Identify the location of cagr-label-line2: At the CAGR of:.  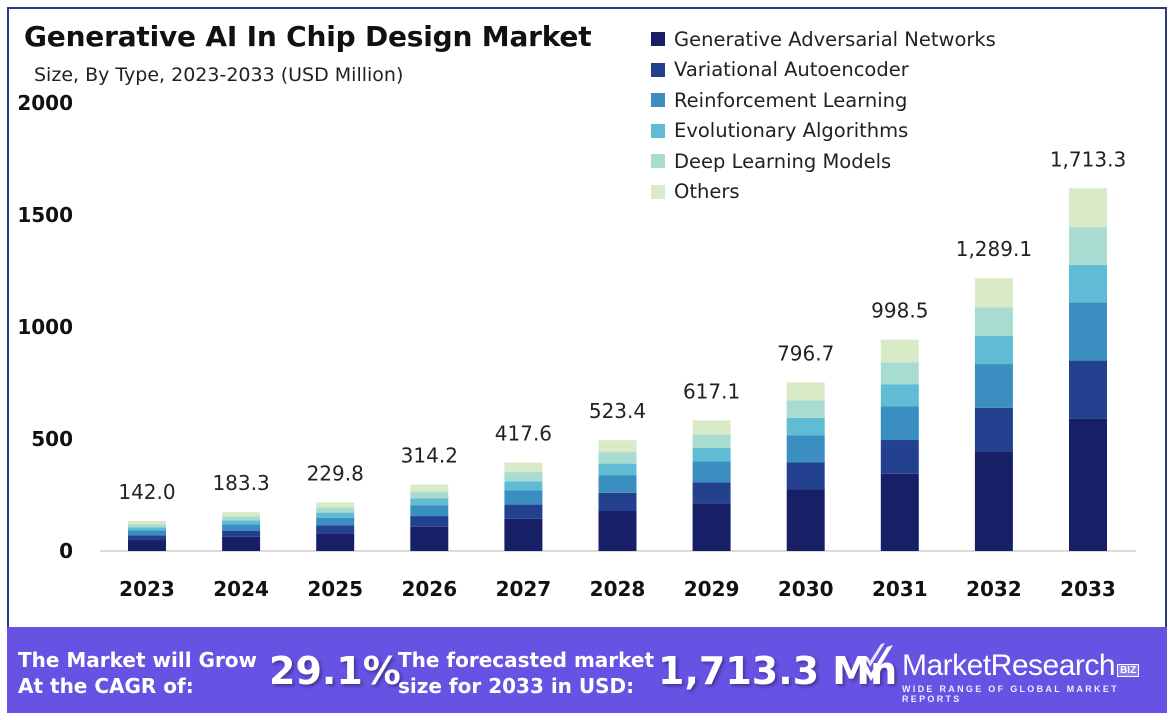
(106, 686).